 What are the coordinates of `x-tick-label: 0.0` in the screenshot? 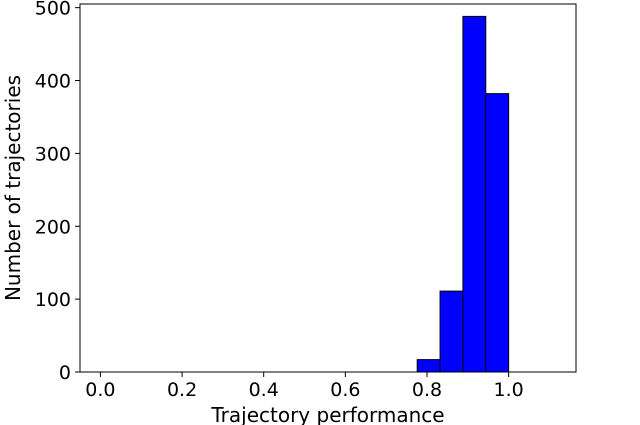 It's located at (100, 390).